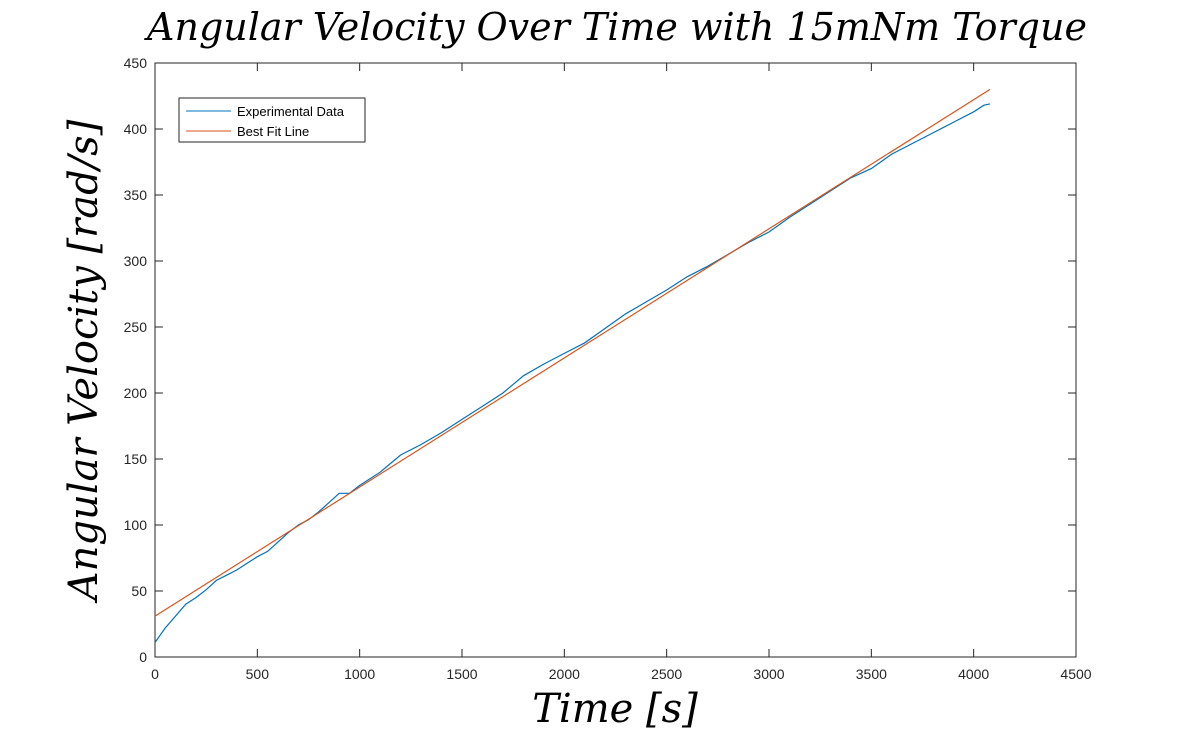 The width and height of the screenshot is (1190, 738). What do you see at coordinates (258, 674) in the screenshot?
I see `x-tick-label: 500` at bounding box center [258, 674].